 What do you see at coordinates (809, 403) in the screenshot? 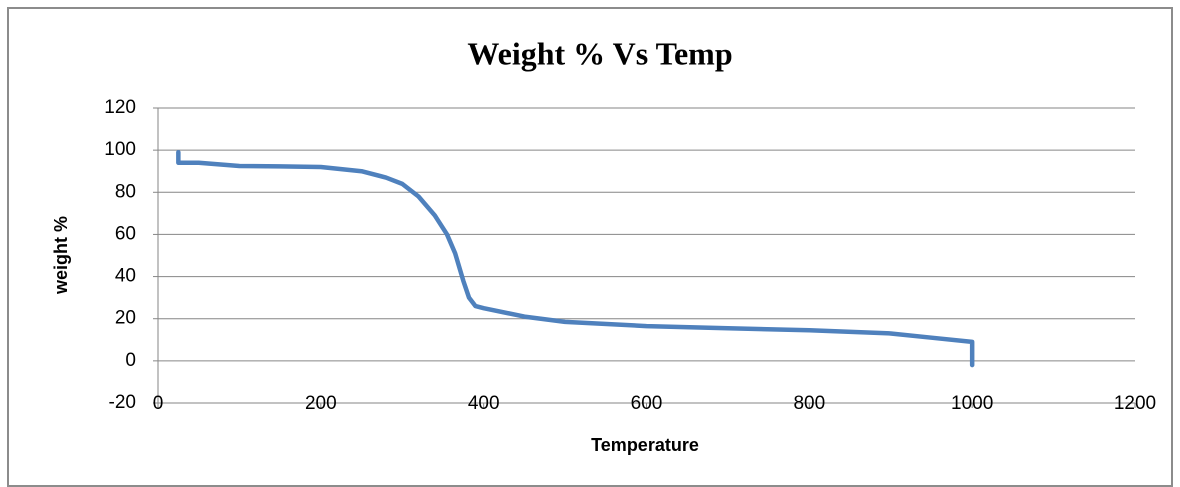
I see `x-tick-label: 800` at bounding box center [809, 403].